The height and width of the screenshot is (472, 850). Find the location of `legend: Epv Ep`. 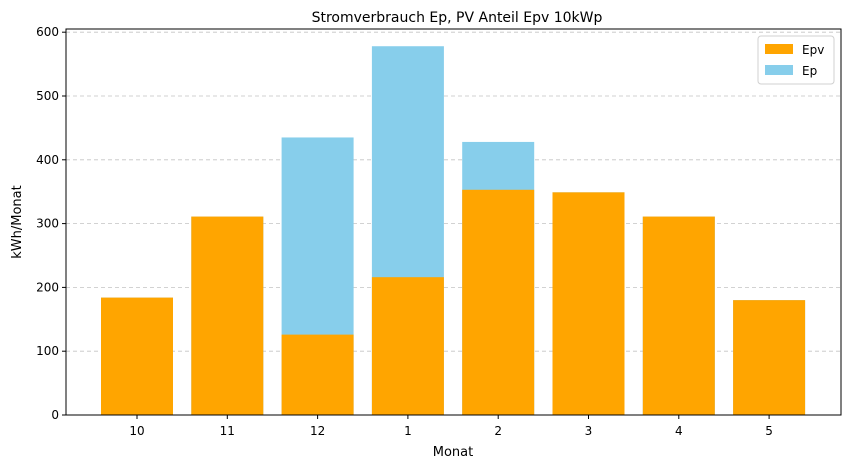

legend: Epv Ep is located at coordinates (796, 60).